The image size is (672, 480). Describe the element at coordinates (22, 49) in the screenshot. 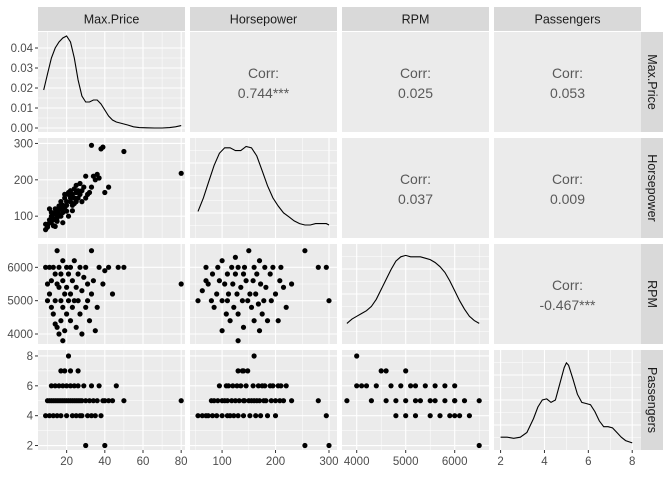

I see `y-tick-label: 0.04` at that location.